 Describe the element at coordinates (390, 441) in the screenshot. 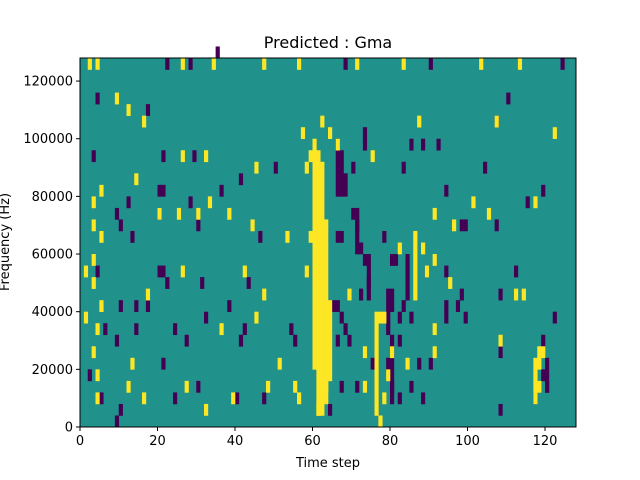

I see `x-tick-label: 80` at that location.